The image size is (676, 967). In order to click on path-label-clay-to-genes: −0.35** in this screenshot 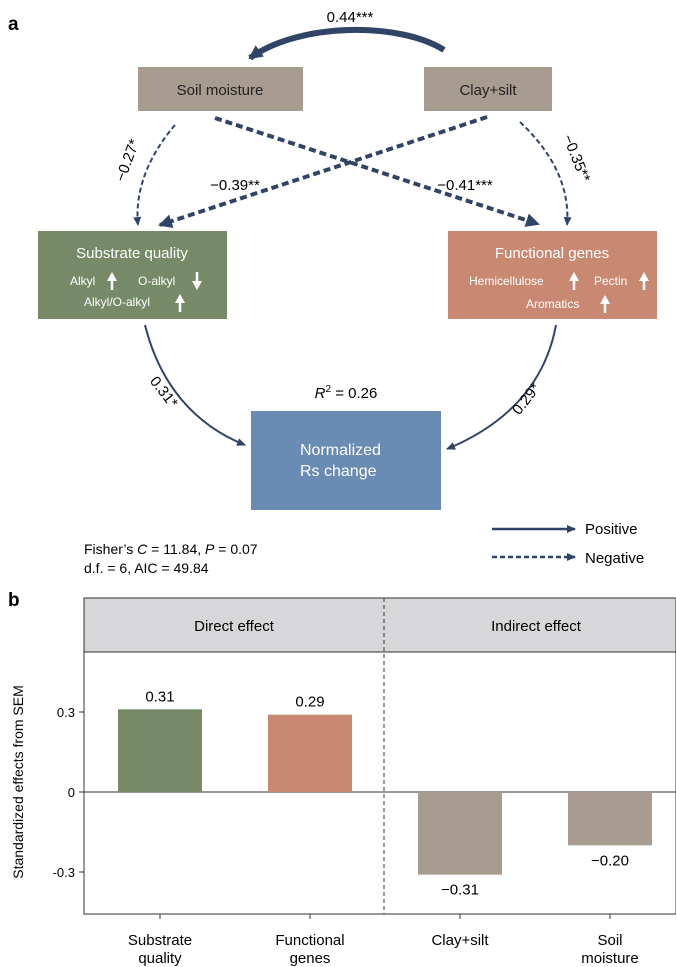, I will do `click(576, 158)`.